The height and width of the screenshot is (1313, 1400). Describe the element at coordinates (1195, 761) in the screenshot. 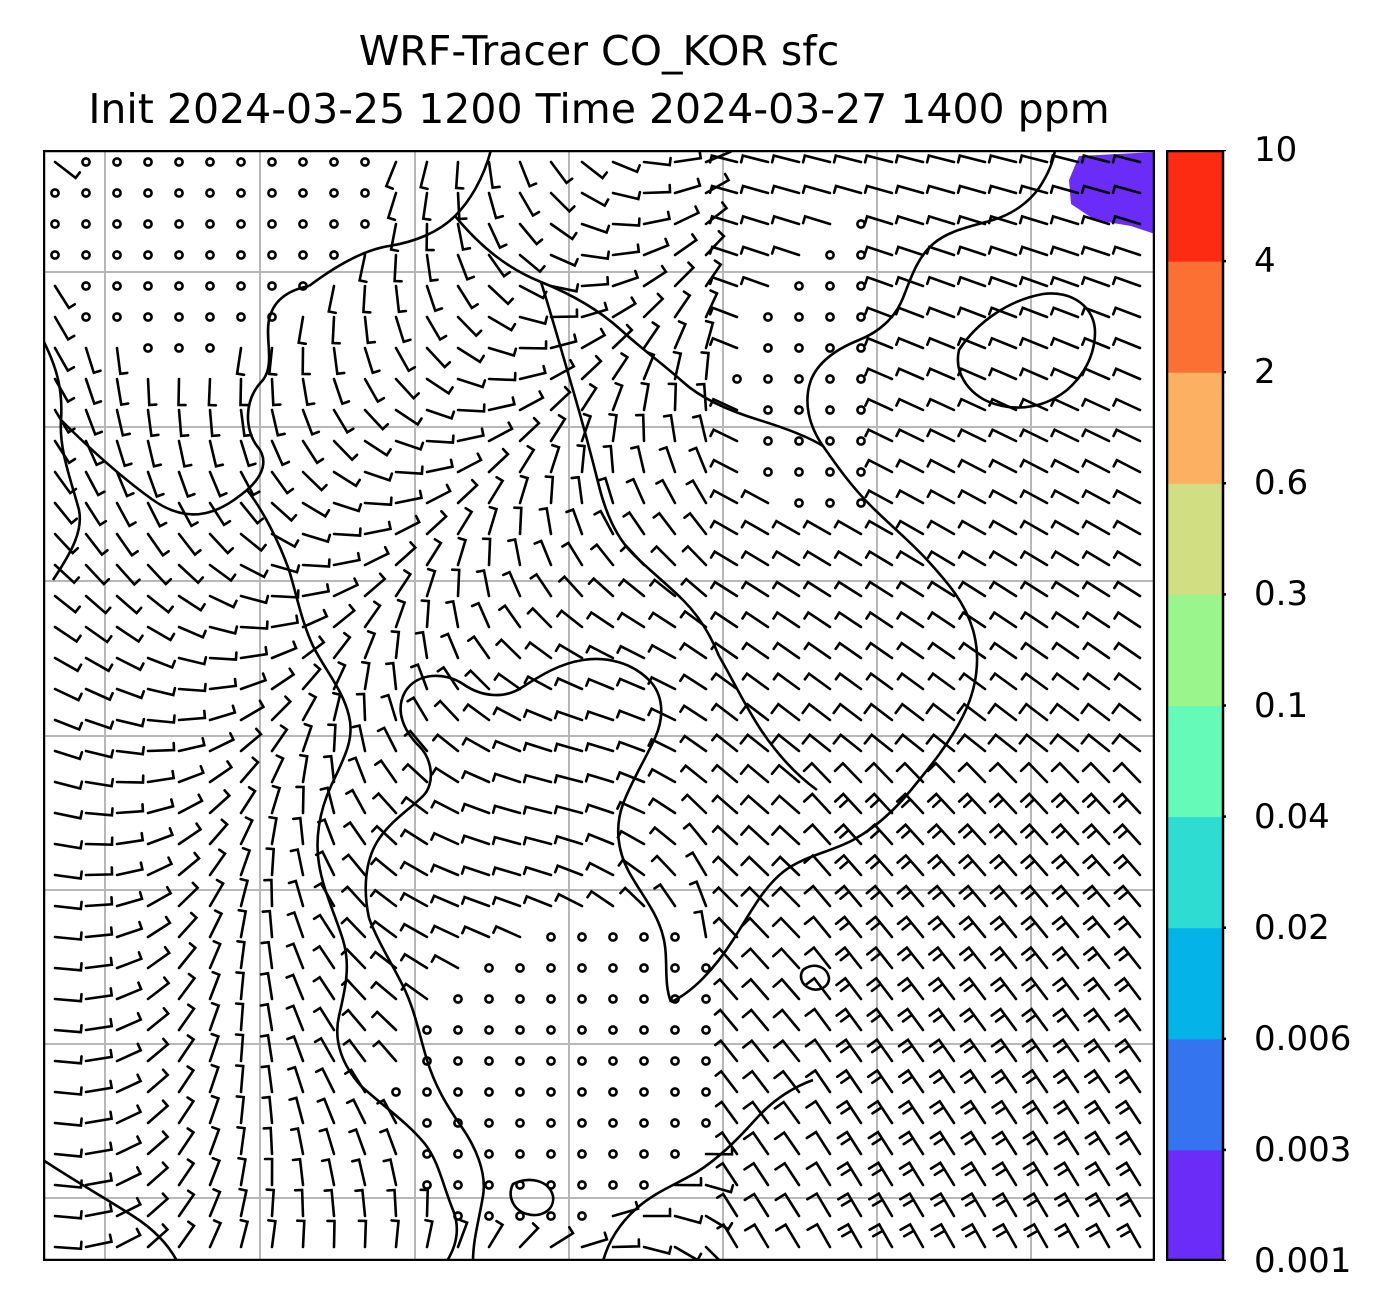

I see `colorbar-bin` at that location.